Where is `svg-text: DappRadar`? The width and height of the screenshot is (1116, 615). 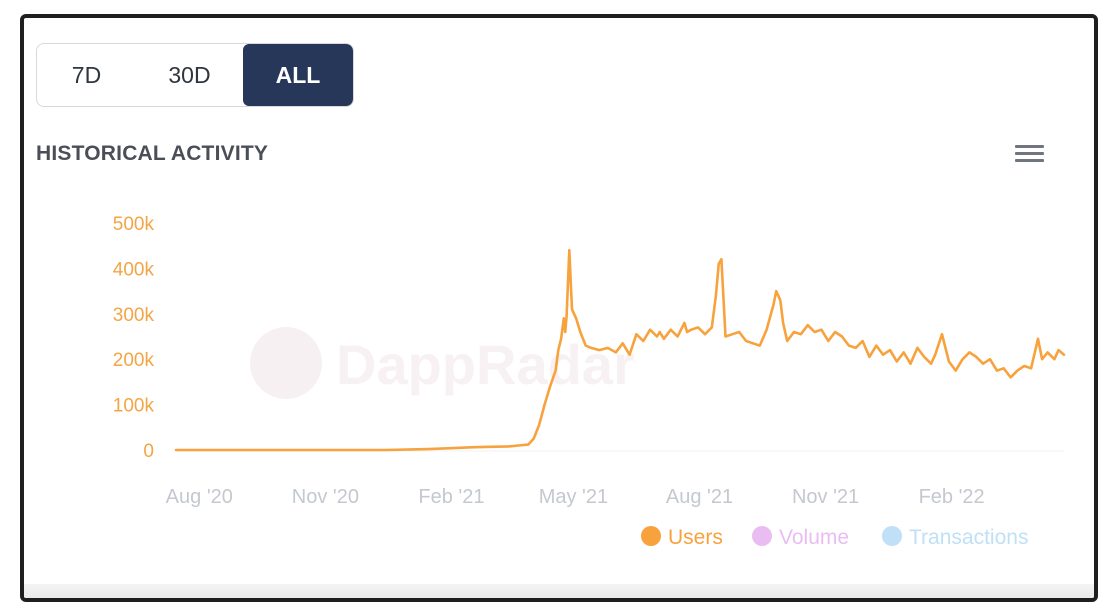
svg-text: DappRadar is located at coordinates (485, 364).